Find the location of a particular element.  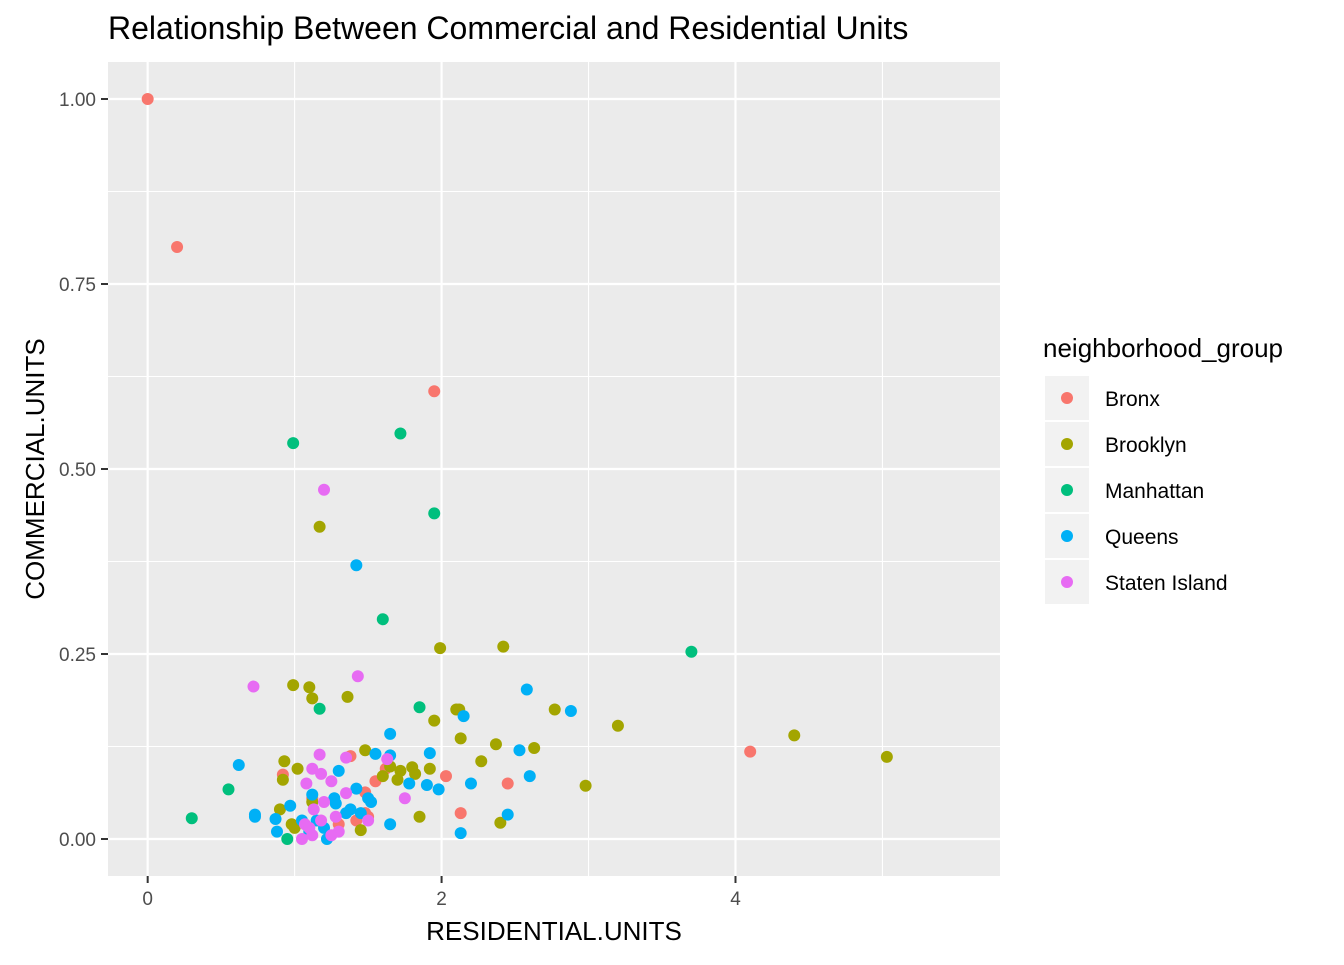

legend-label-manhattan: Manhattan is located at coordinates (1154, 491).